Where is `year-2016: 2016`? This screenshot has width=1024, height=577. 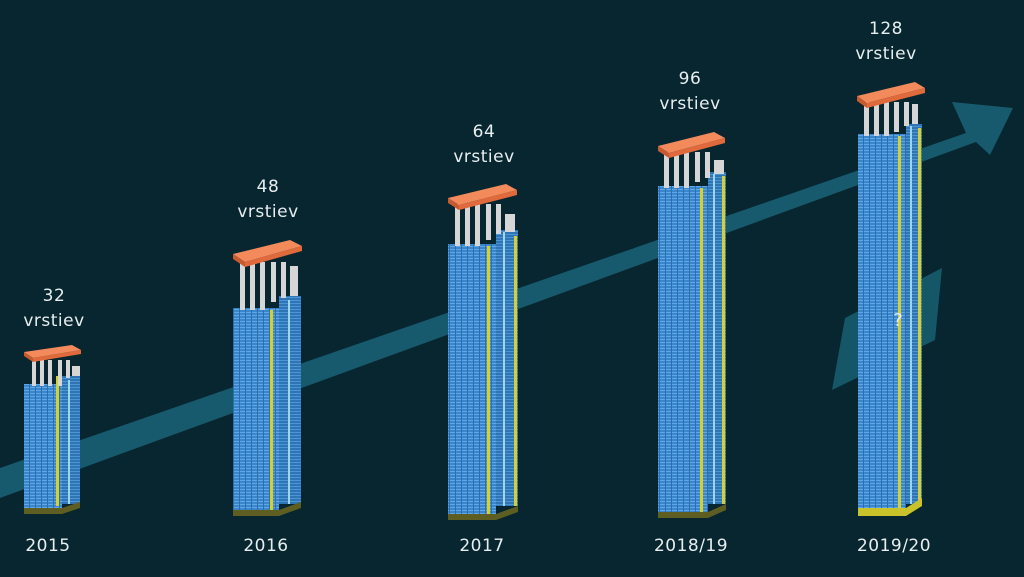
year-2016: 2016 is located at coordinates (266, 546).